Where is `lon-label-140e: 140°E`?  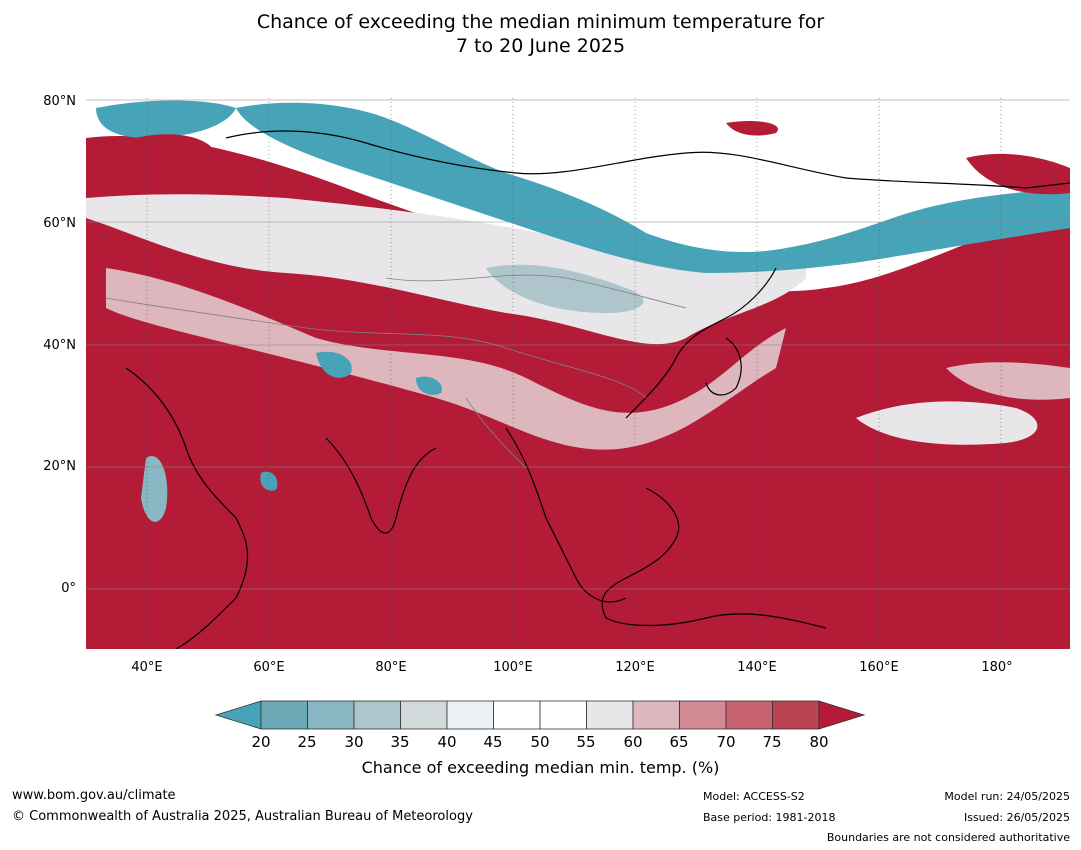 lon-label-140e: 140°E is located at coordinates (757, 667).